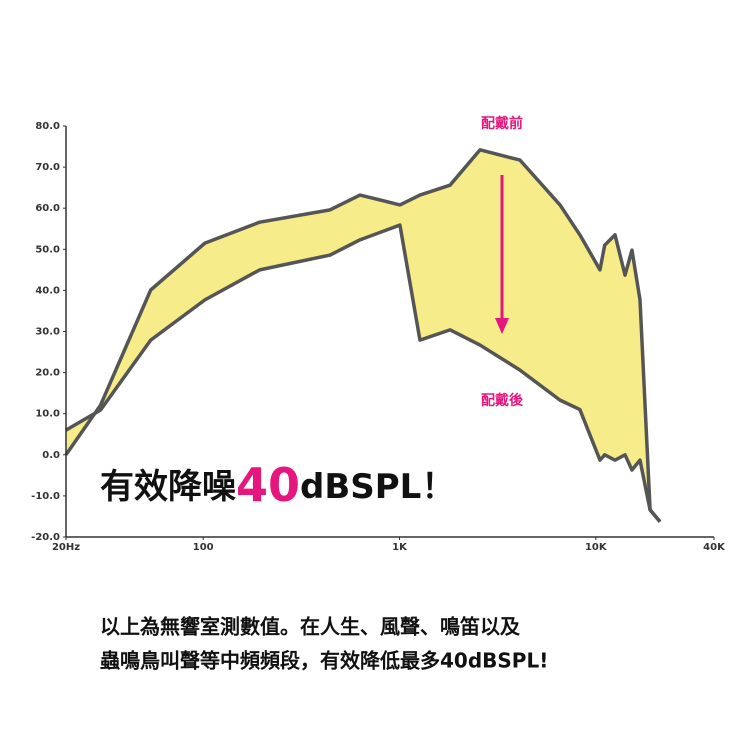 Image resolution: width=750 pixels, height=754 pixels. I want to click on y-tick-label: 0.0, so click(51, 455).